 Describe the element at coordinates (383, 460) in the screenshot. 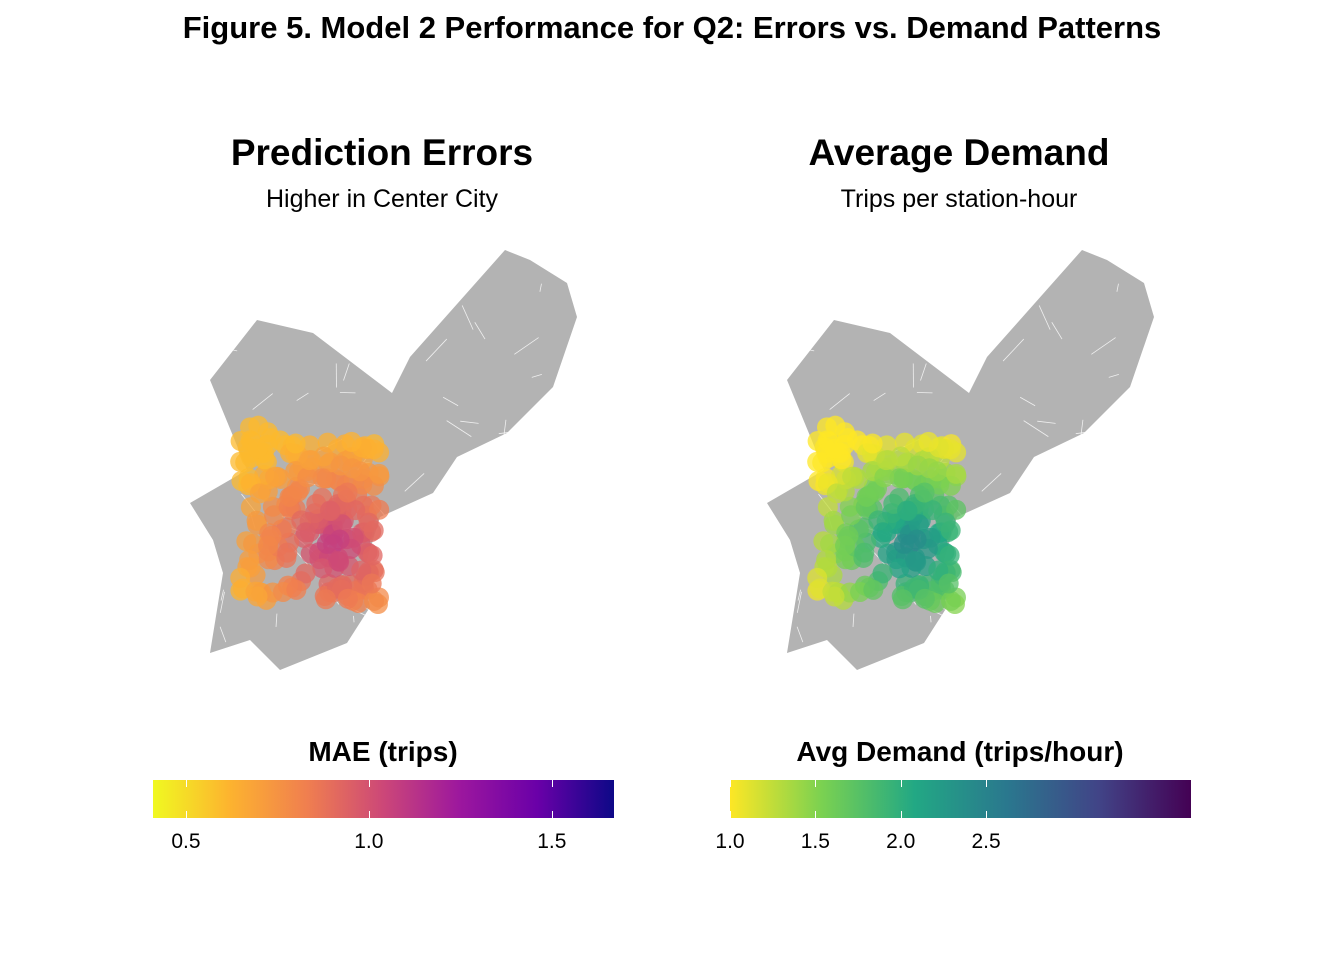

I see `error-map` at that location.